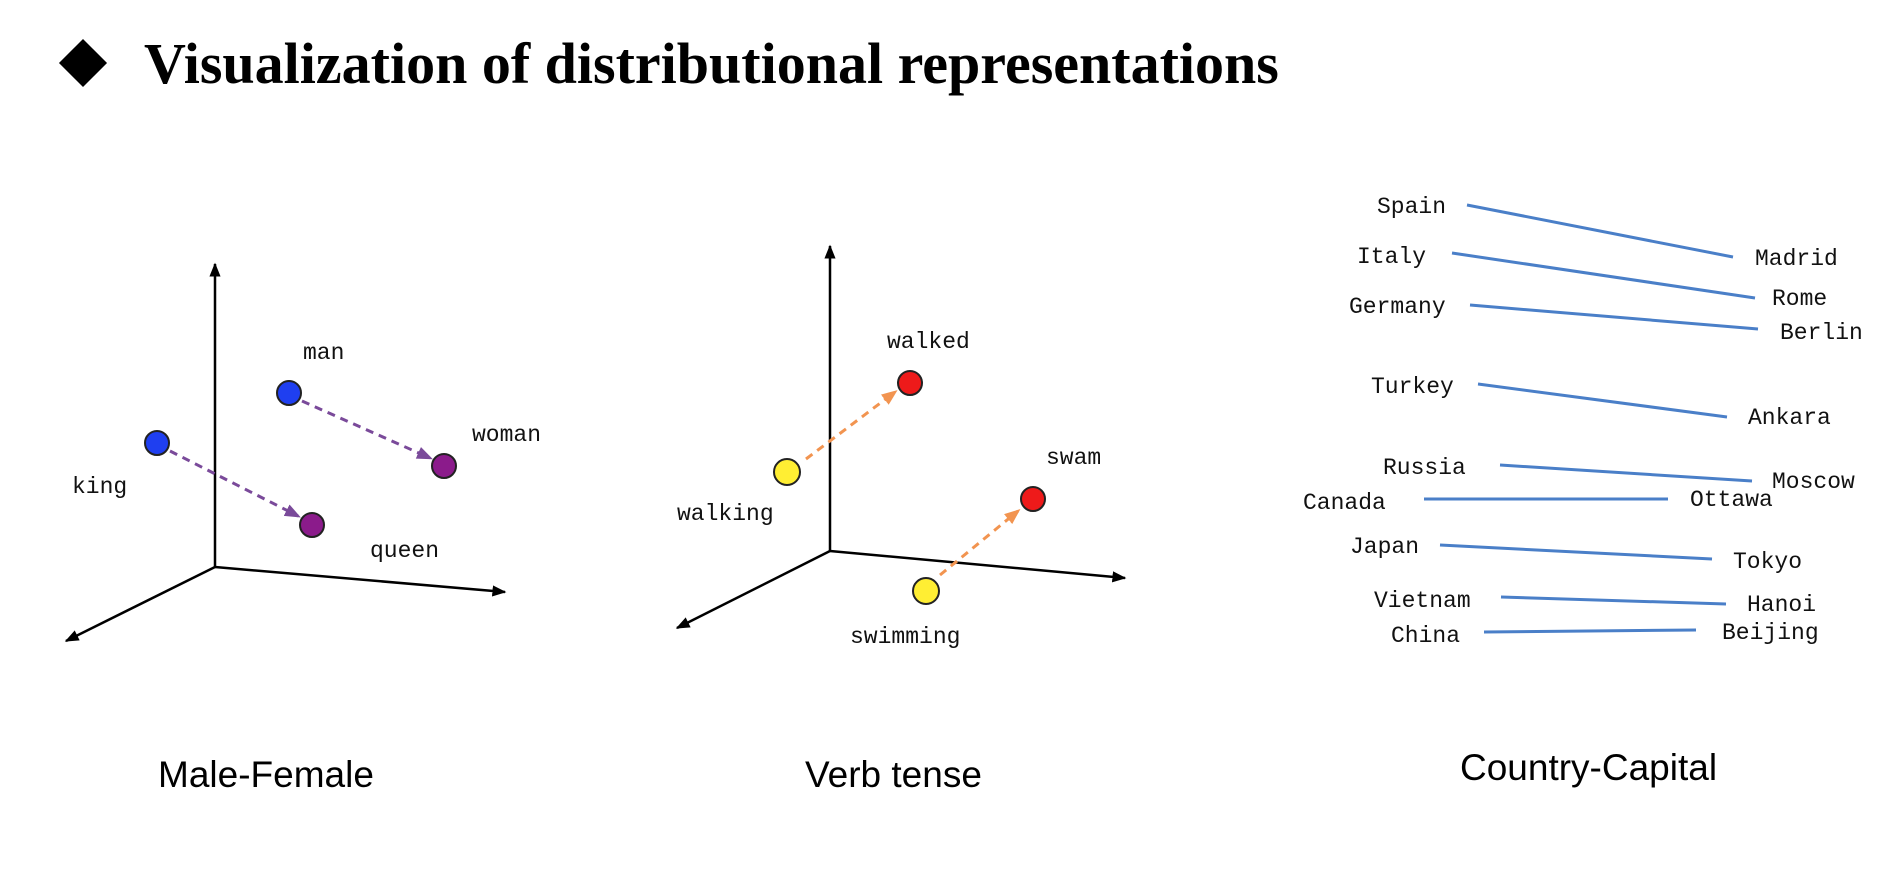  What do you see at coordinates (905, 637) in the screenshot?
I see `label-swimming: swimming` at bounding box center [905, 637].